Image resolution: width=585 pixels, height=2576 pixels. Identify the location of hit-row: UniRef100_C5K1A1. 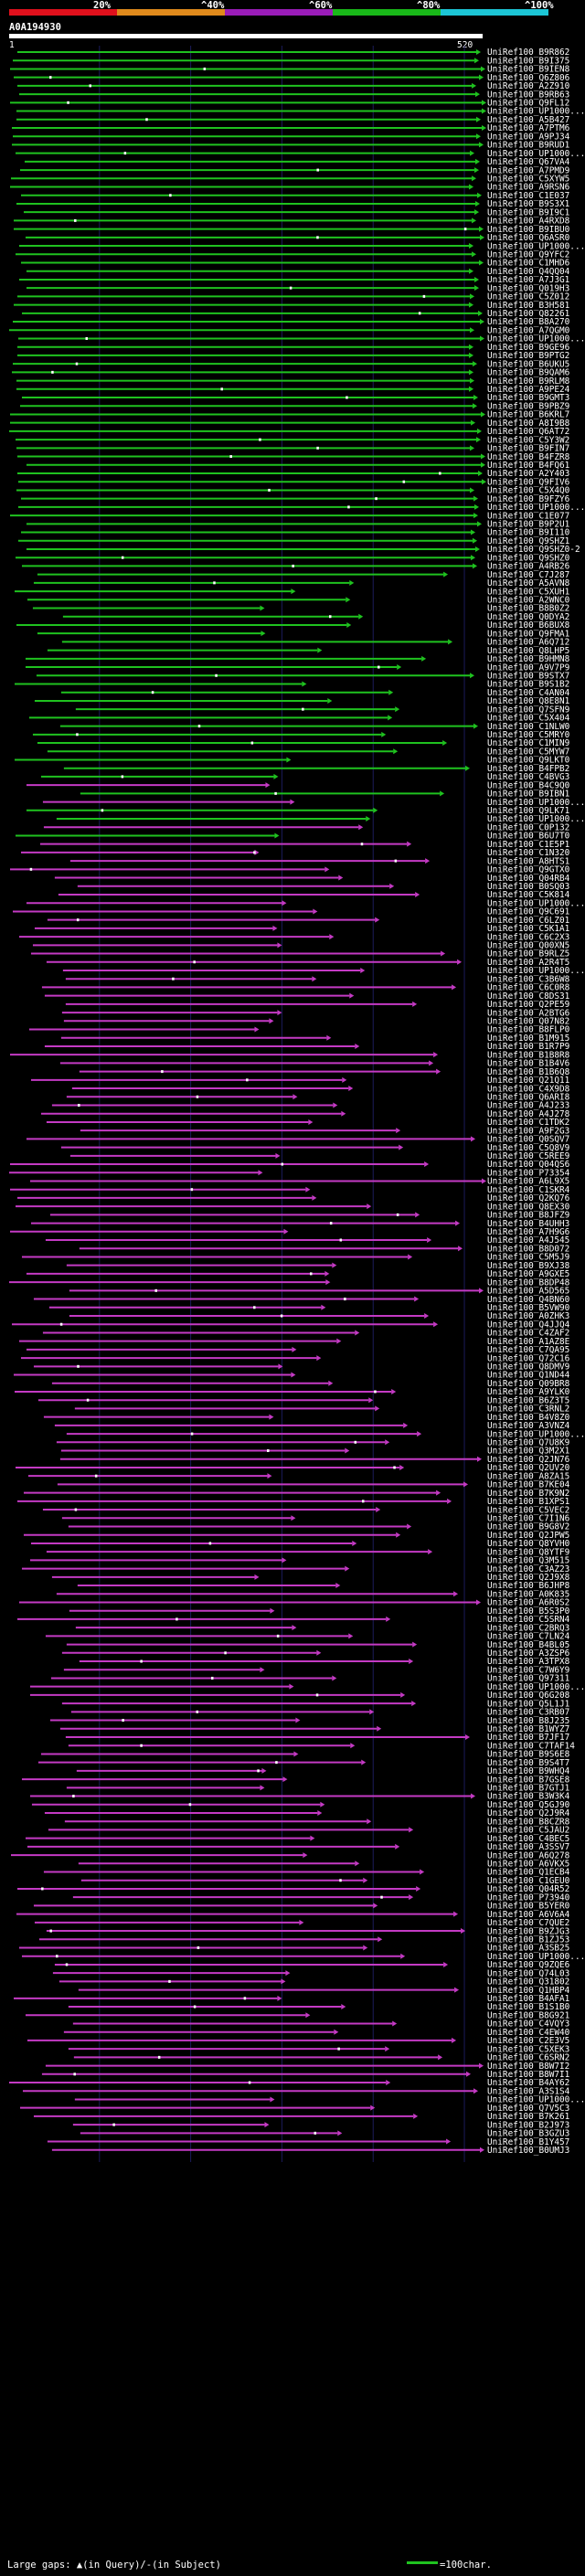
(302, 929).